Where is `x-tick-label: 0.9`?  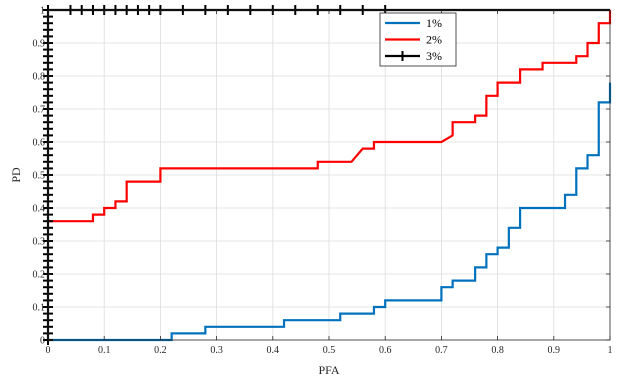 x-tick-label: 0.9 is located at coordinates (554, 350).